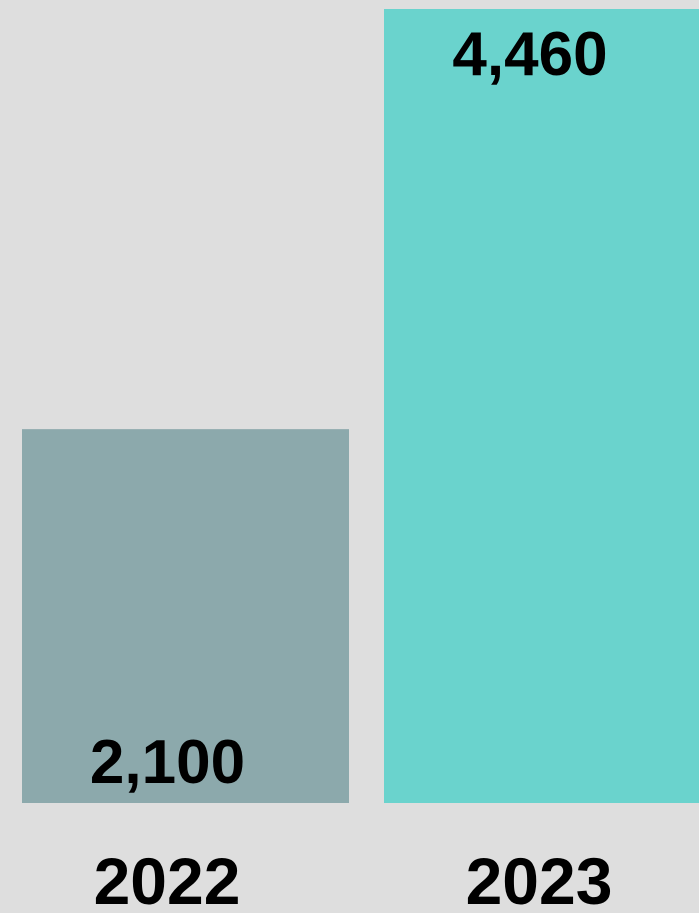 The image size is (699, 913). What do you see at coordinates (529, 54) in the screenshot?
I see `value-label-2023: 4,460` at bounding box center [529, 54].